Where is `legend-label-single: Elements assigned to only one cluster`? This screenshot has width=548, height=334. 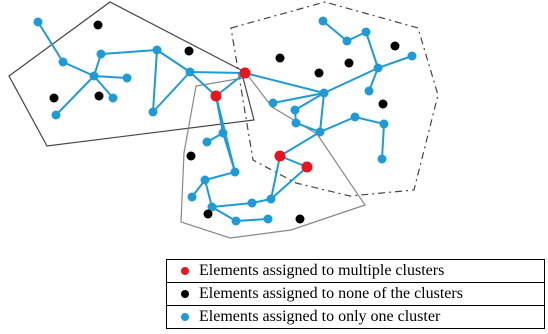 legend-label-single: Elements assigned to only one cluster is located at coordinates (320, 316).